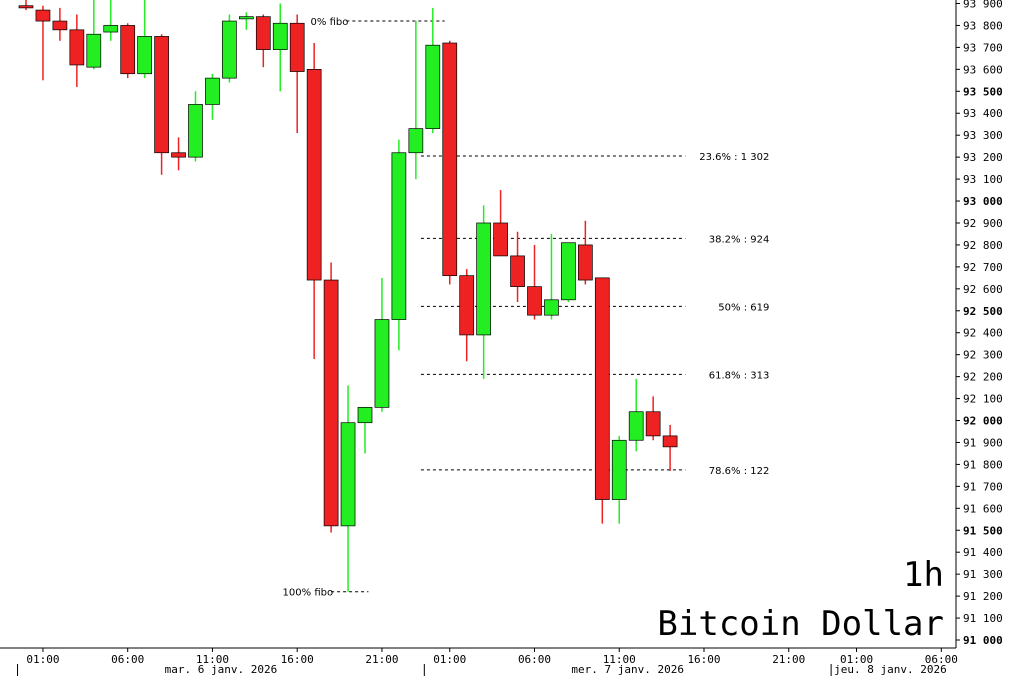 This screenshot has height=676, width=1014. Describe the element at coordinates (983, 201) in the screenshot. I see `price-tick-label: 93 000` at that location.